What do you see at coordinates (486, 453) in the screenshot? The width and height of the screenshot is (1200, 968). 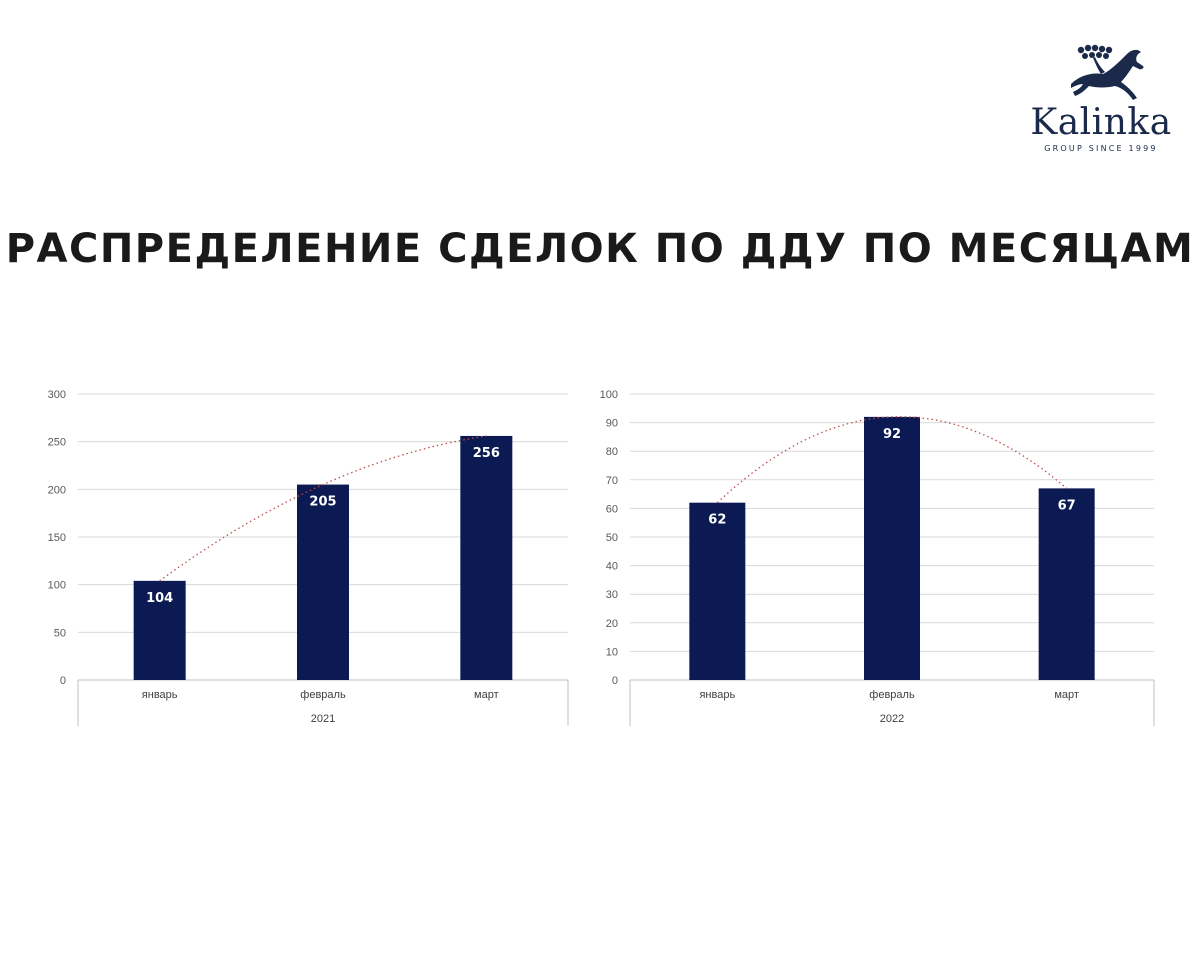 I see `data-label: 256` at bounding box center [486, 453].